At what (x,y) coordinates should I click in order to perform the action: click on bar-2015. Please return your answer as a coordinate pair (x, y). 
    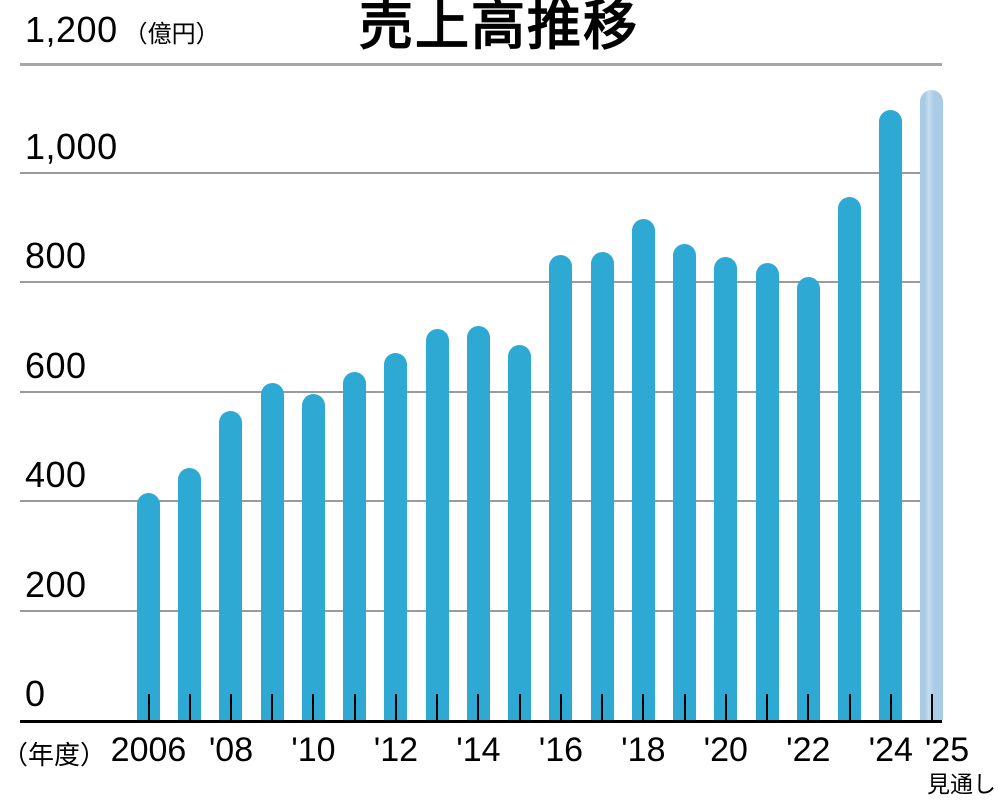
    Looking at the image, I should click on (520, 532).